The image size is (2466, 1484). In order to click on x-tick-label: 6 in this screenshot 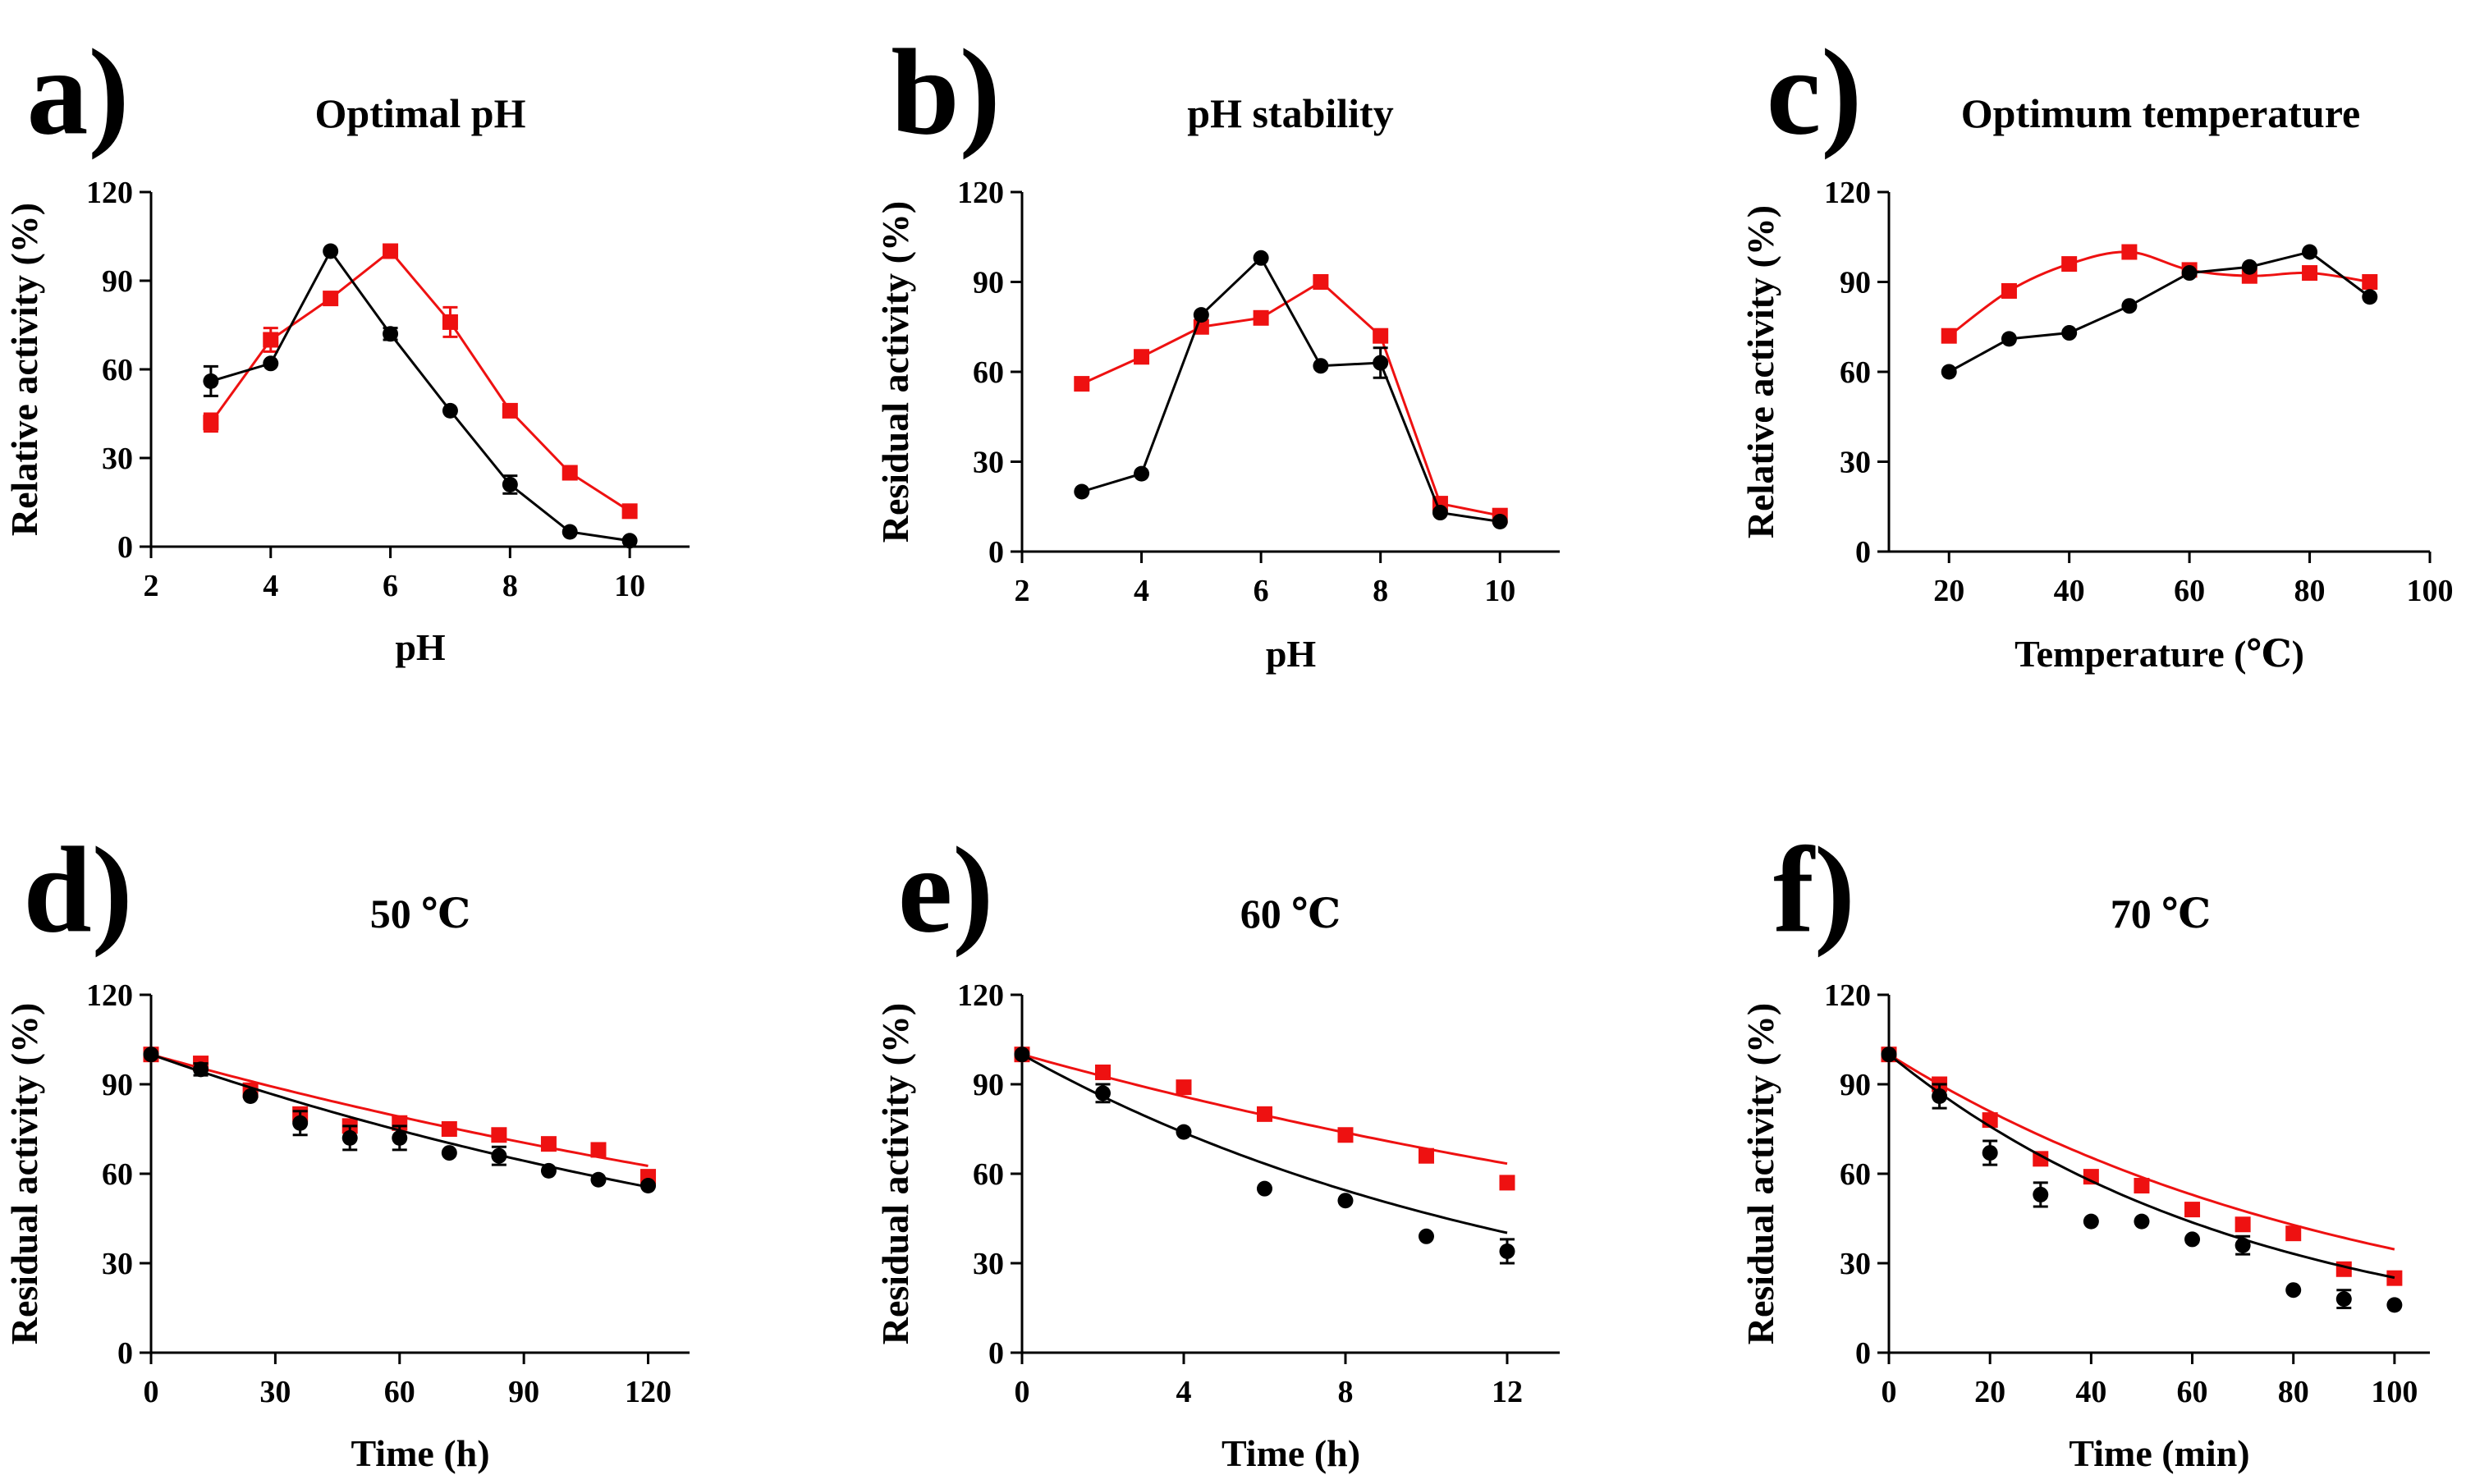, I will do `click(1261, 591)`.